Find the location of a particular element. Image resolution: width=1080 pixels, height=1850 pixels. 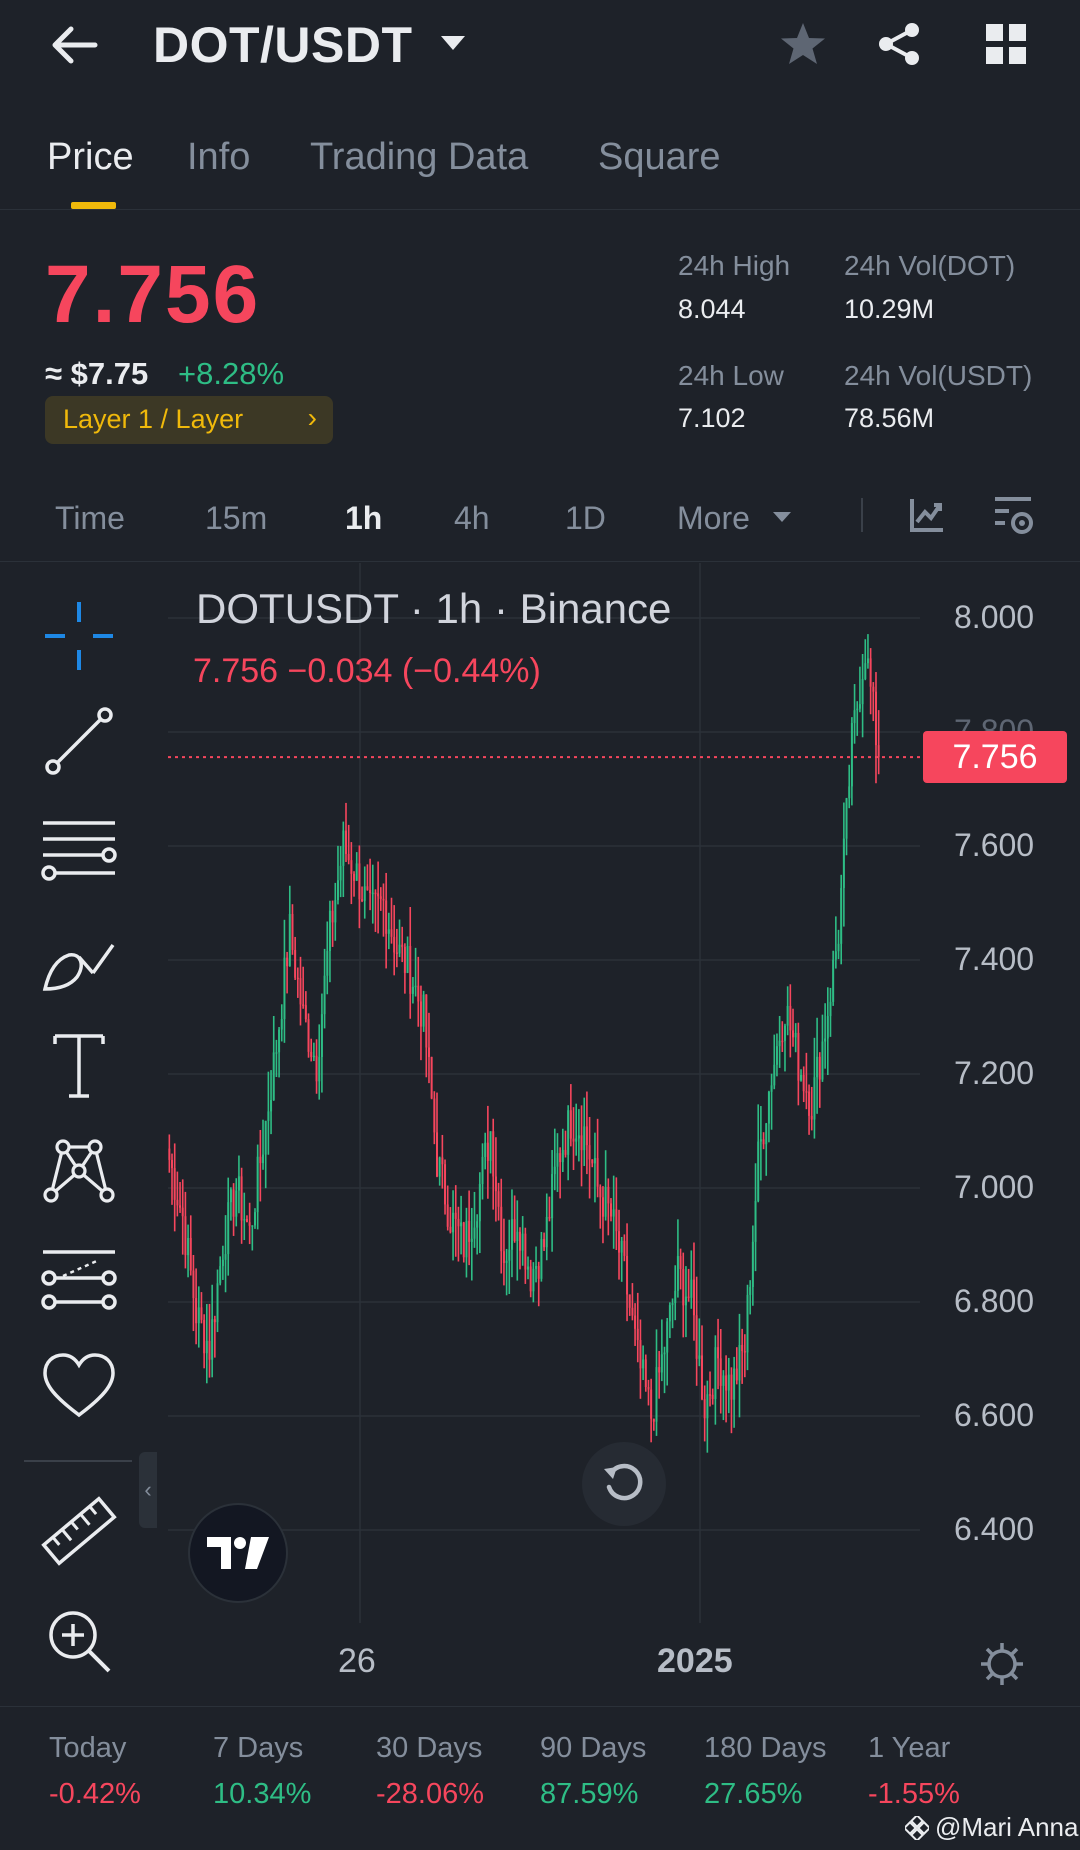

favorite-star-icon is located at coordinates (803, 44).